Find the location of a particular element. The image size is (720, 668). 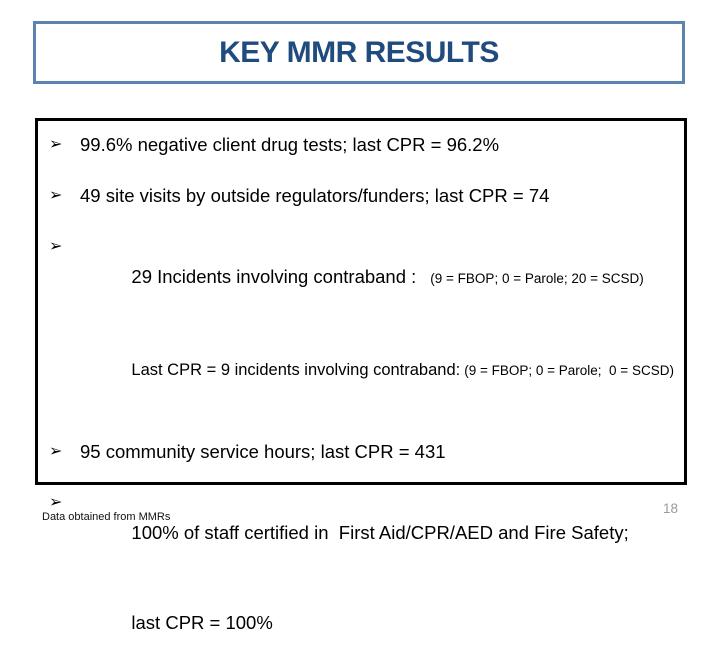

page-number: 18 is located at coordinates (670, 508).